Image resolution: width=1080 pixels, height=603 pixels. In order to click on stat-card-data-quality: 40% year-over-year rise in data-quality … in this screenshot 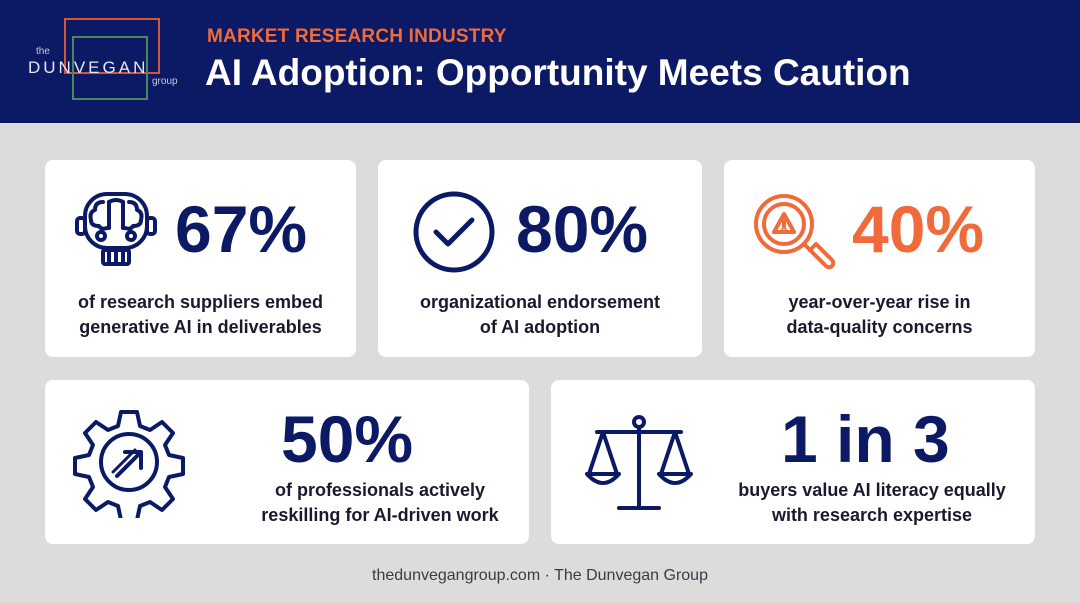, I will do `click(879, 258)`.